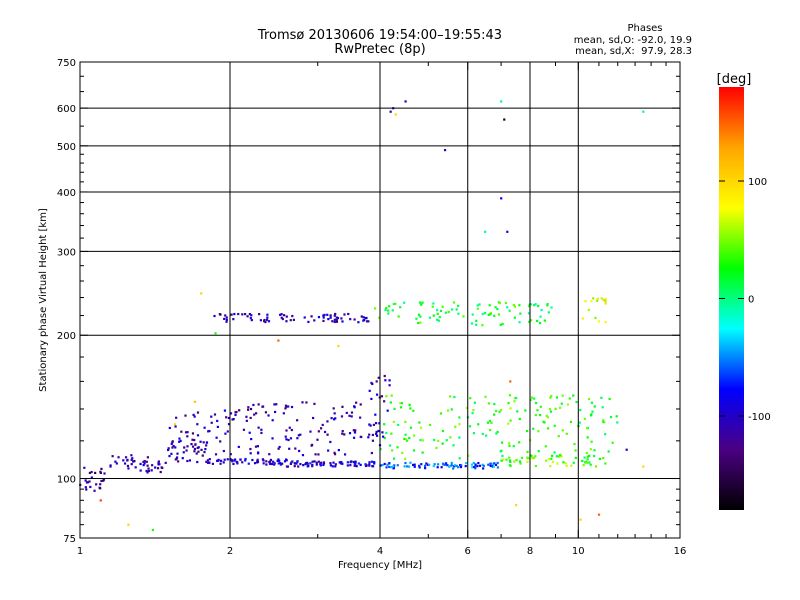  What do you see at coordinates (380, 565) in the screenshot?
I see `x-axis-label: Frequency [MHz]` at bounding box center [380, 565].